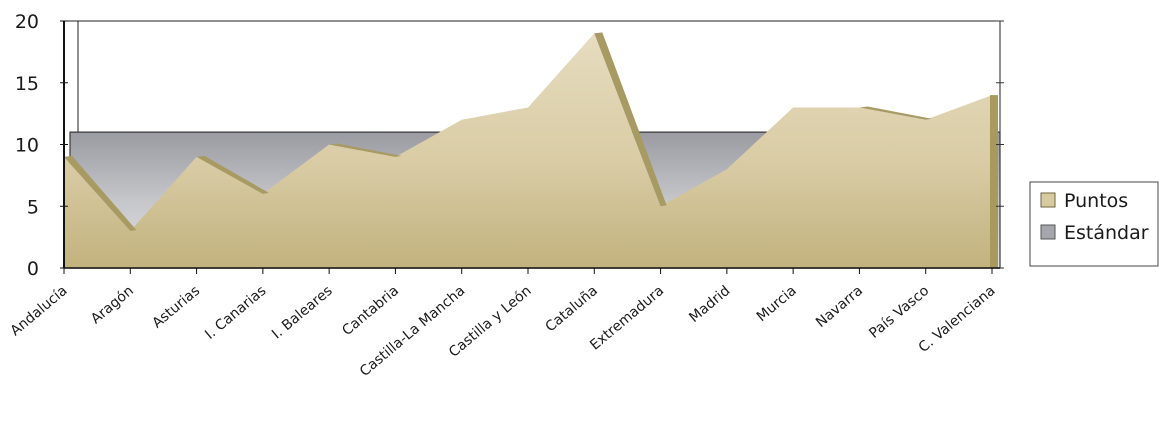  I want to click on x-tick-label: Cataluña, so click(572, 309).